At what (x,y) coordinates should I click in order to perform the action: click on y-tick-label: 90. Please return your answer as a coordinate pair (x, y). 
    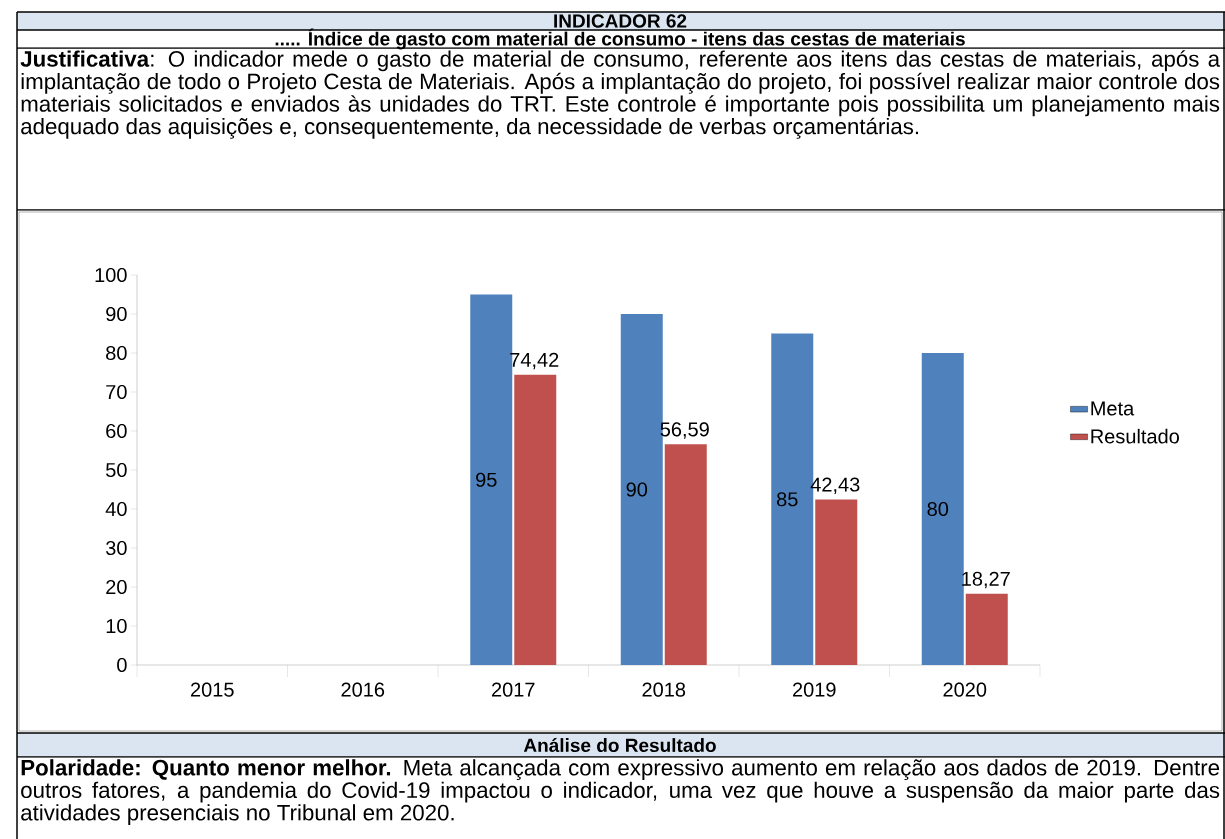
    Looking at the image, I should click on (116, 314).